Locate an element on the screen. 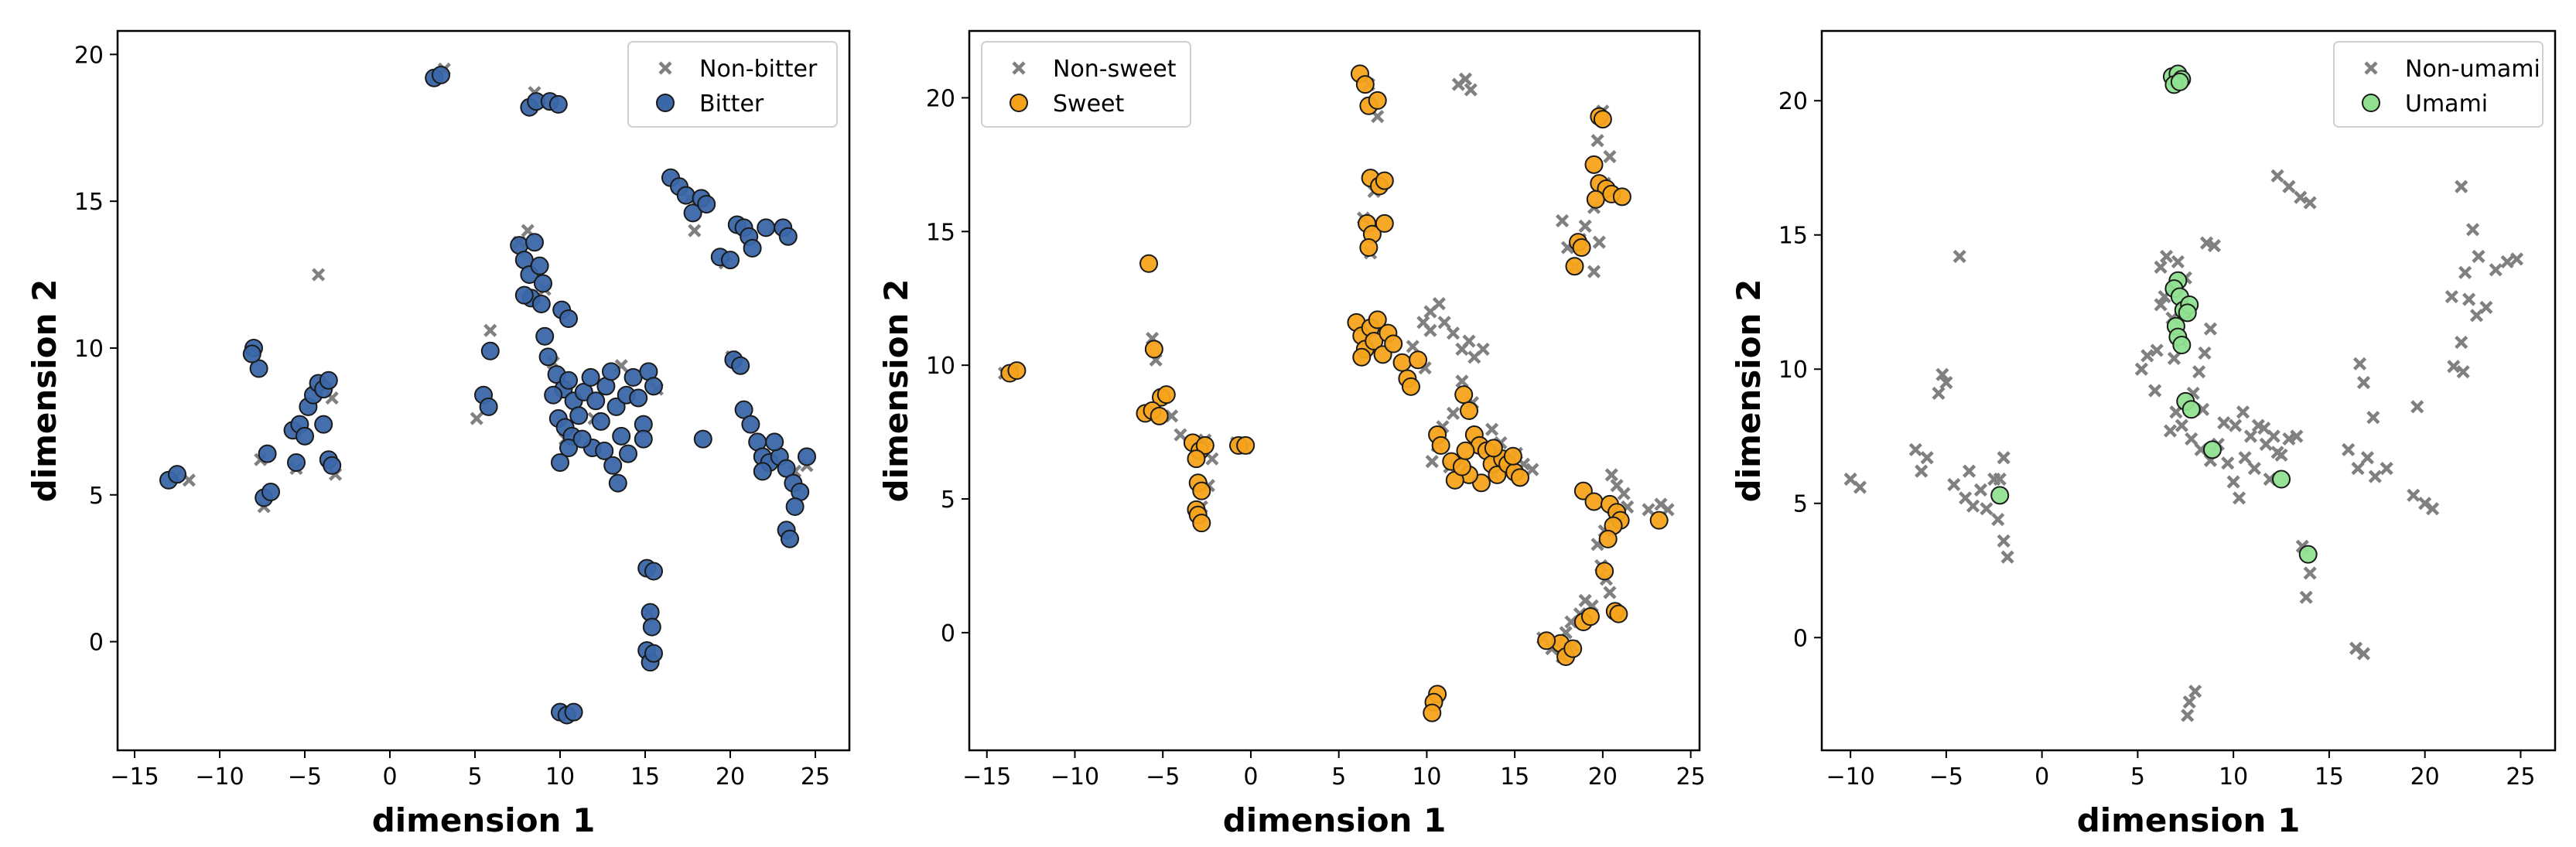 The width and height of the screenshot is (2576, 847). y-tick-label: 0 is located at coordinates (96, 643).